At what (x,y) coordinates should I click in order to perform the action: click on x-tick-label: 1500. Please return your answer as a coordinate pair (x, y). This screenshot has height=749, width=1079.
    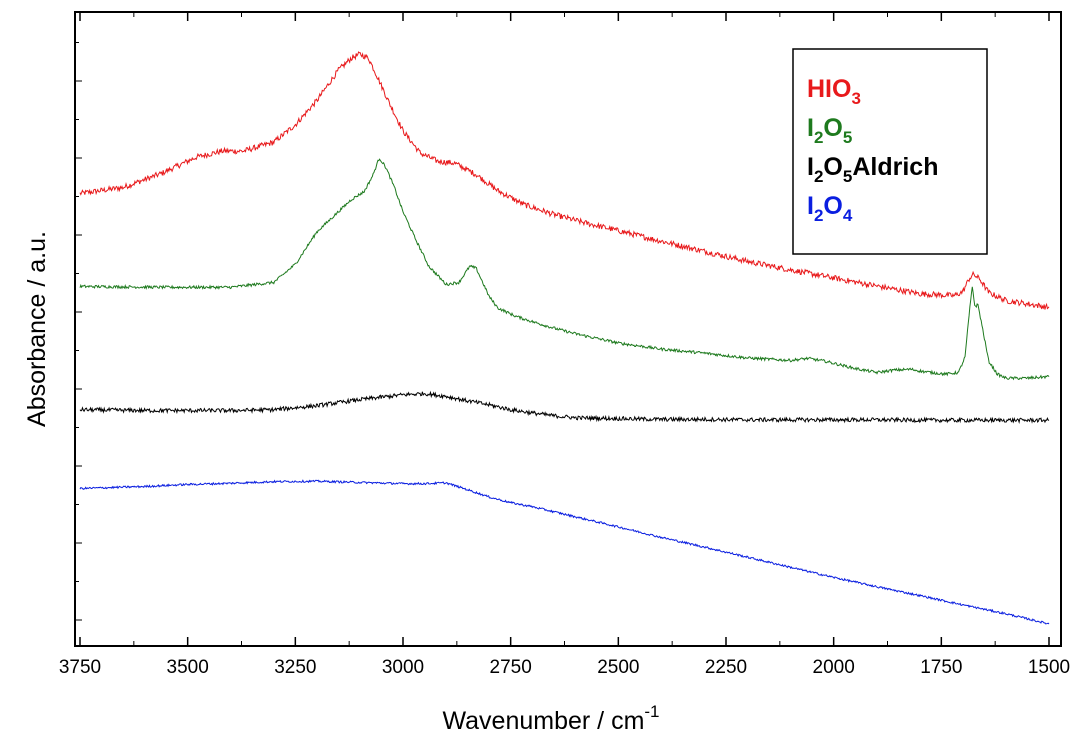
    Looking at the image, I should click on (1049, 667).